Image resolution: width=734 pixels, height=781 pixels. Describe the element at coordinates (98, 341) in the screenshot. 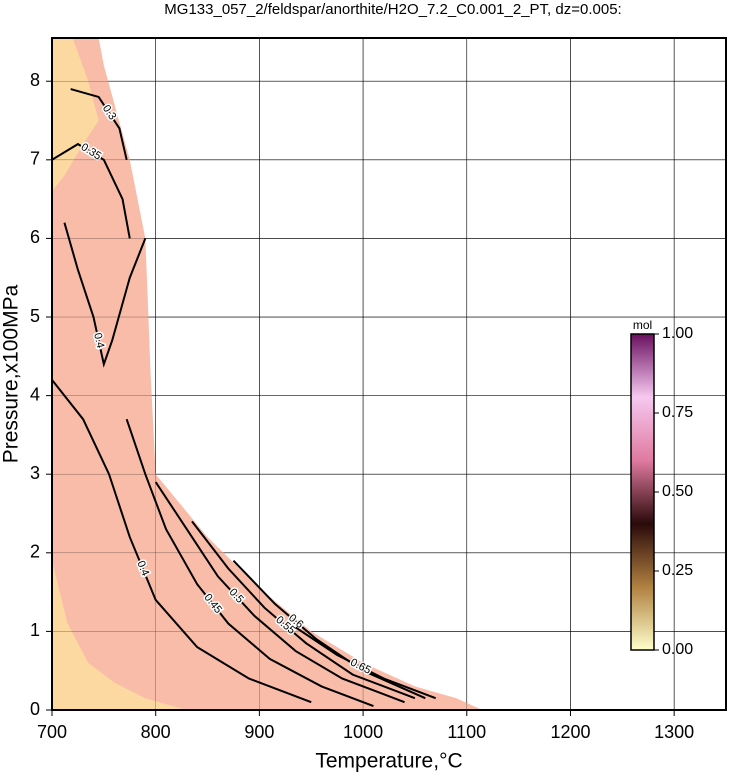

I see `contour-label: 0.4` at that location.